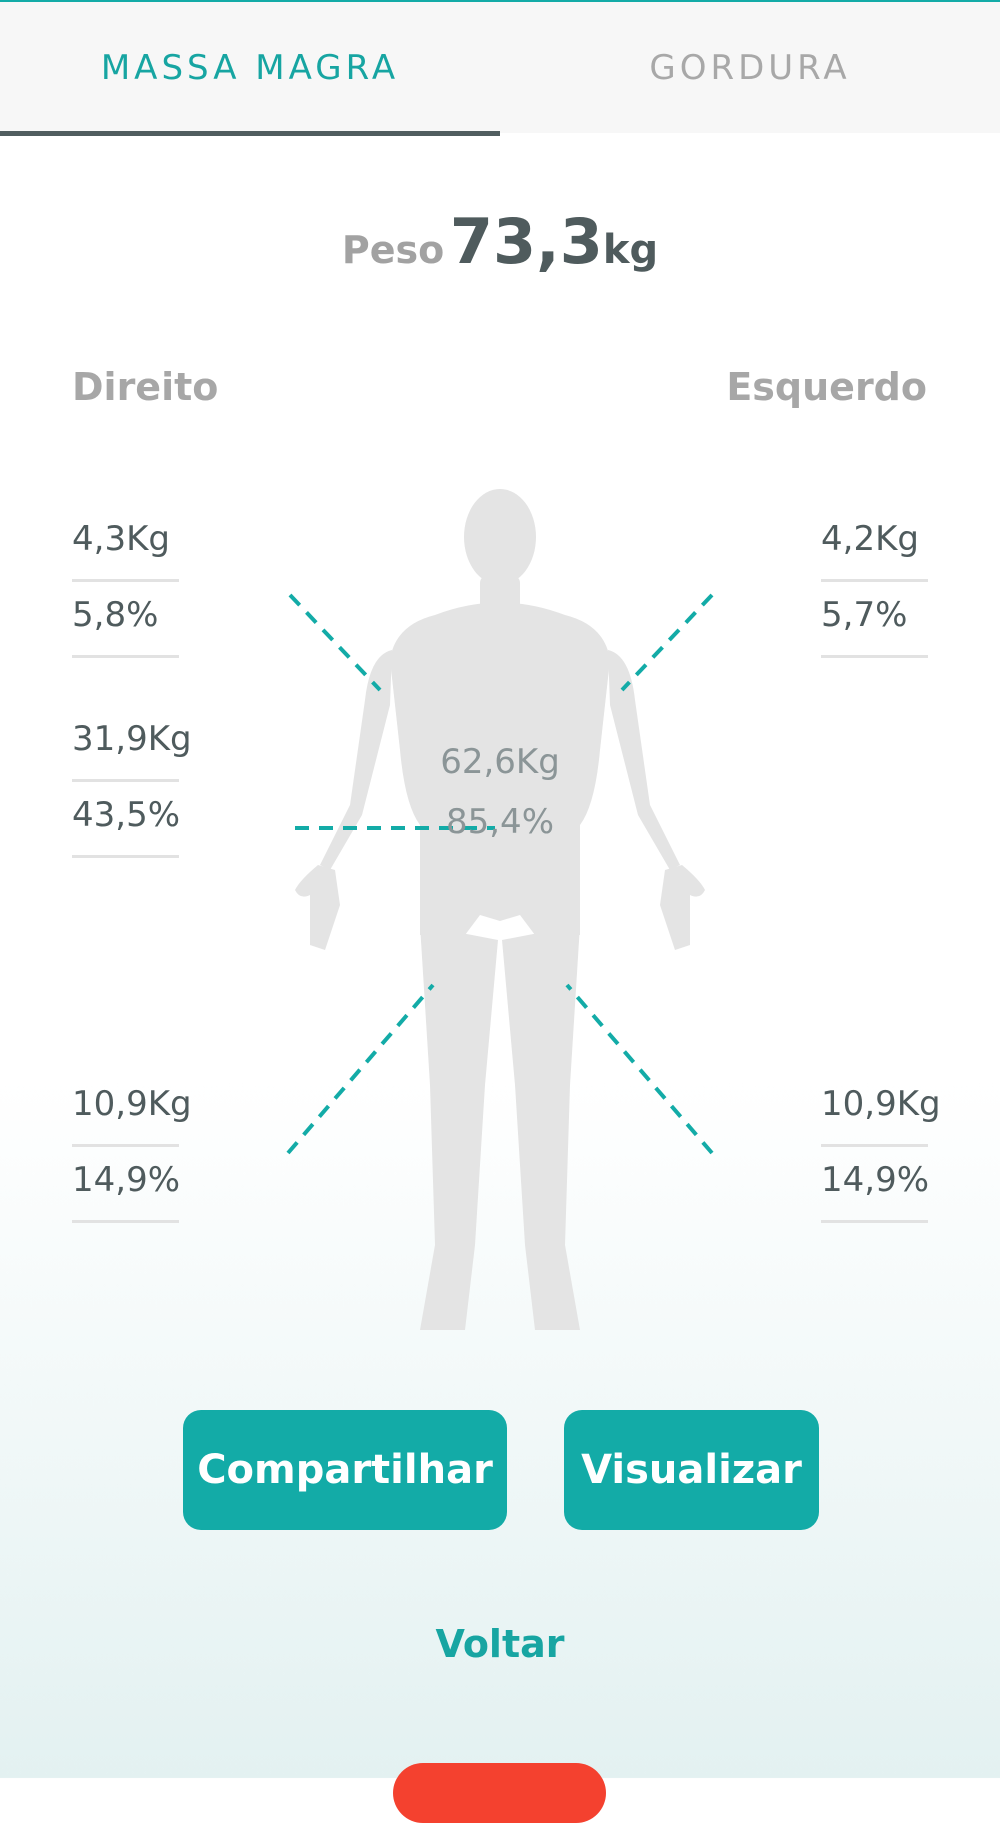 This screenshot has width=1000, height=1823. I want to click on side-label-left: Esquerdo, so click(826, 387).